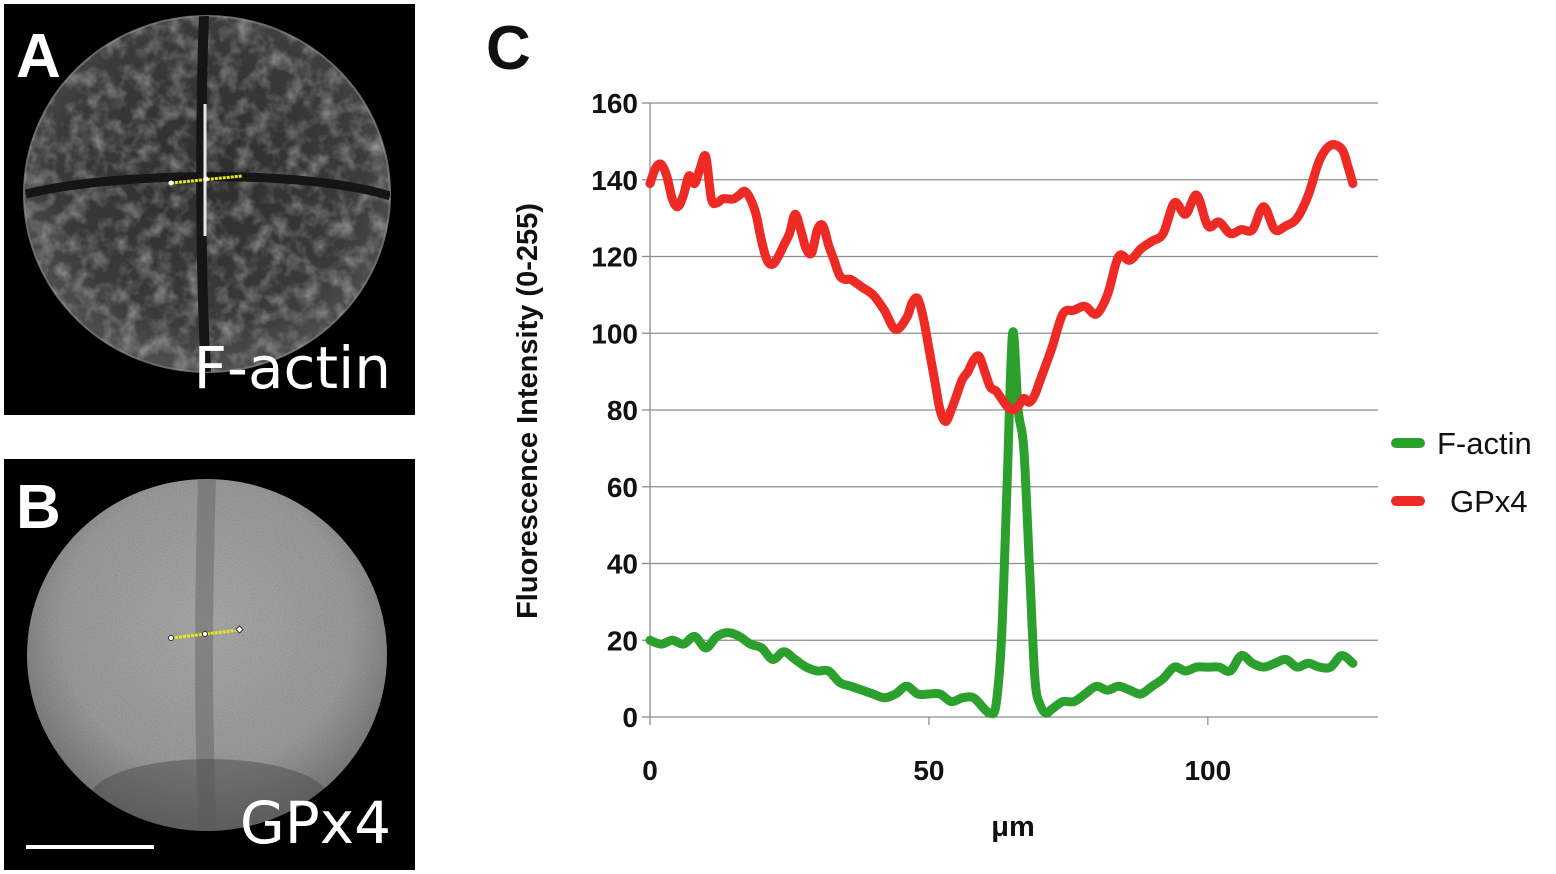 Image resolution: width=1556 pixels, height=874 pixels. I want to click on legend: F-actin GPx4, so click(1461, 472).